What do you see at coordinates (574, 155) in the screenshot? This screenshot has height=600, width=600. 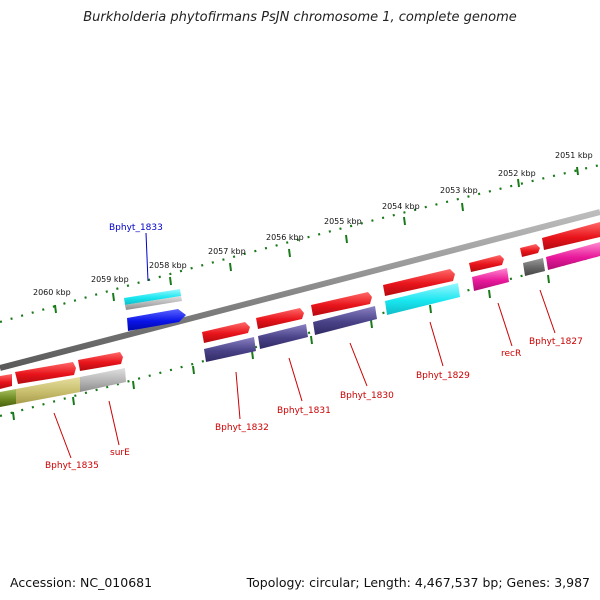 I see `tick-label-2051: 2051 kbp` at bounding box center [574, 155].